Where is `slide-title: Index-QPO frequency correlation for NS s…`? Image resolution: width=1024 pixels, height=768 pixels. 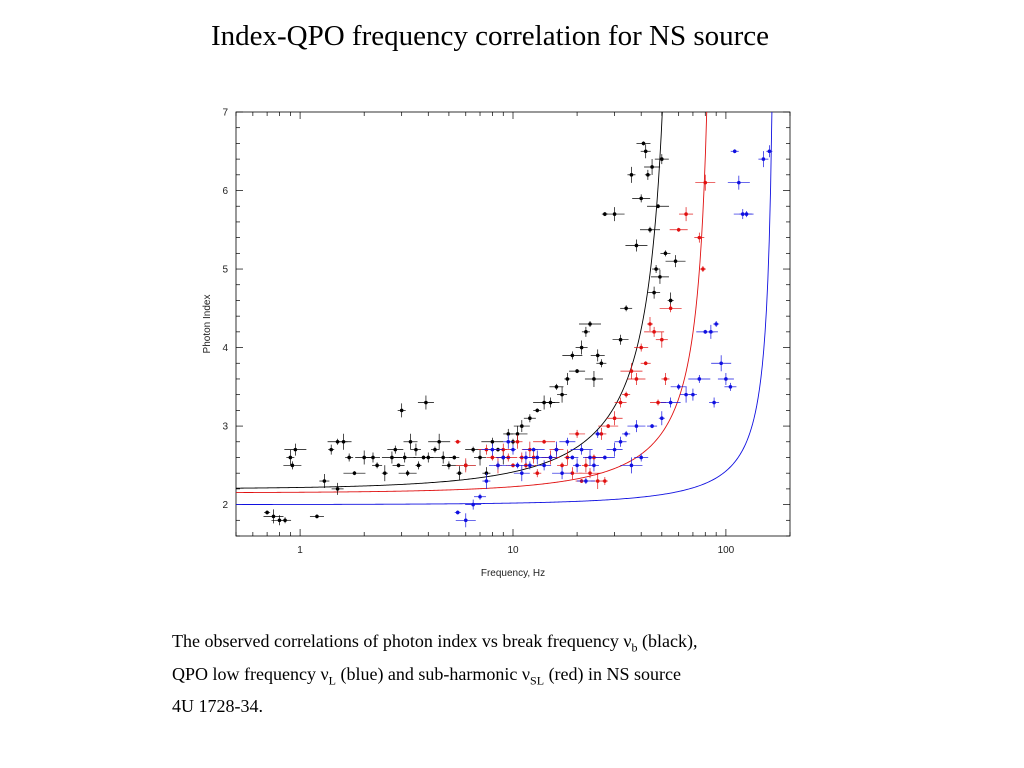 slide-title: Index-QPO frequency correlation for NS s… is located at coordinates (490, 36).